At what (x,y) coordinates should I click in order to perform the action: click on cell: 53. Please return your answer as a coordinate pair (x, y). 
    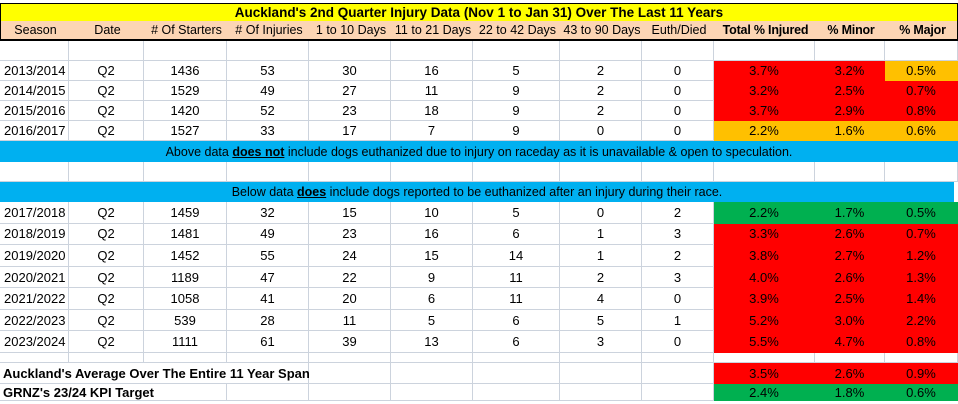
    Looking at the image, I should click on (268, 71).